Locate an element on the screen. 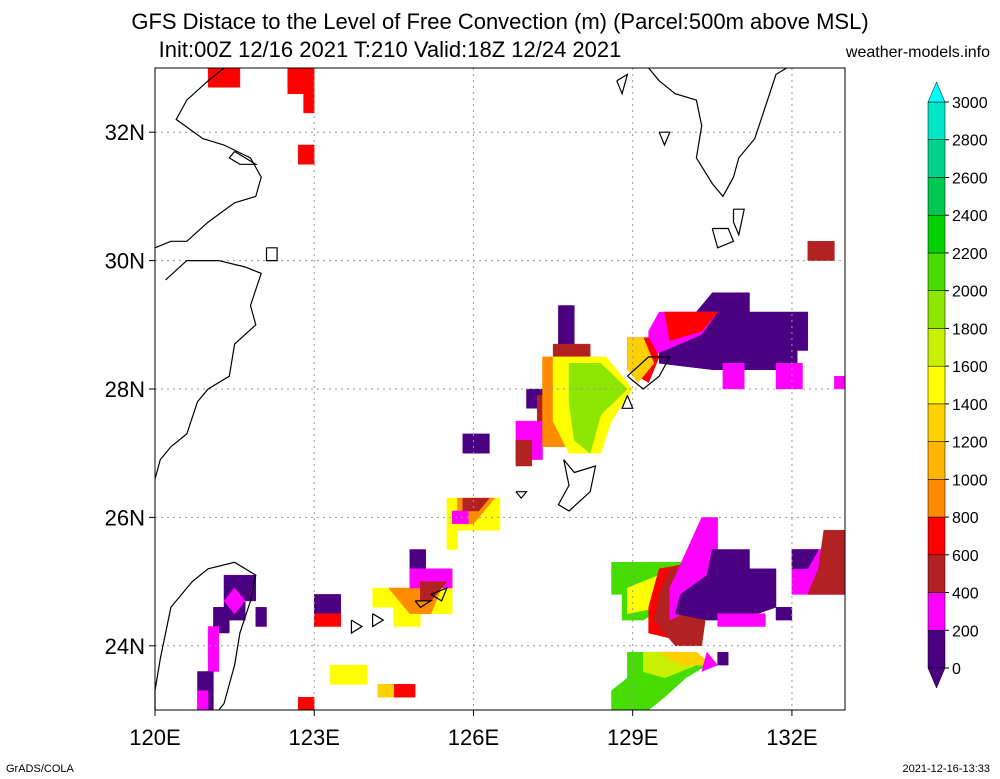  colorbar-label: 3000 is located at coordinates (970, 103).